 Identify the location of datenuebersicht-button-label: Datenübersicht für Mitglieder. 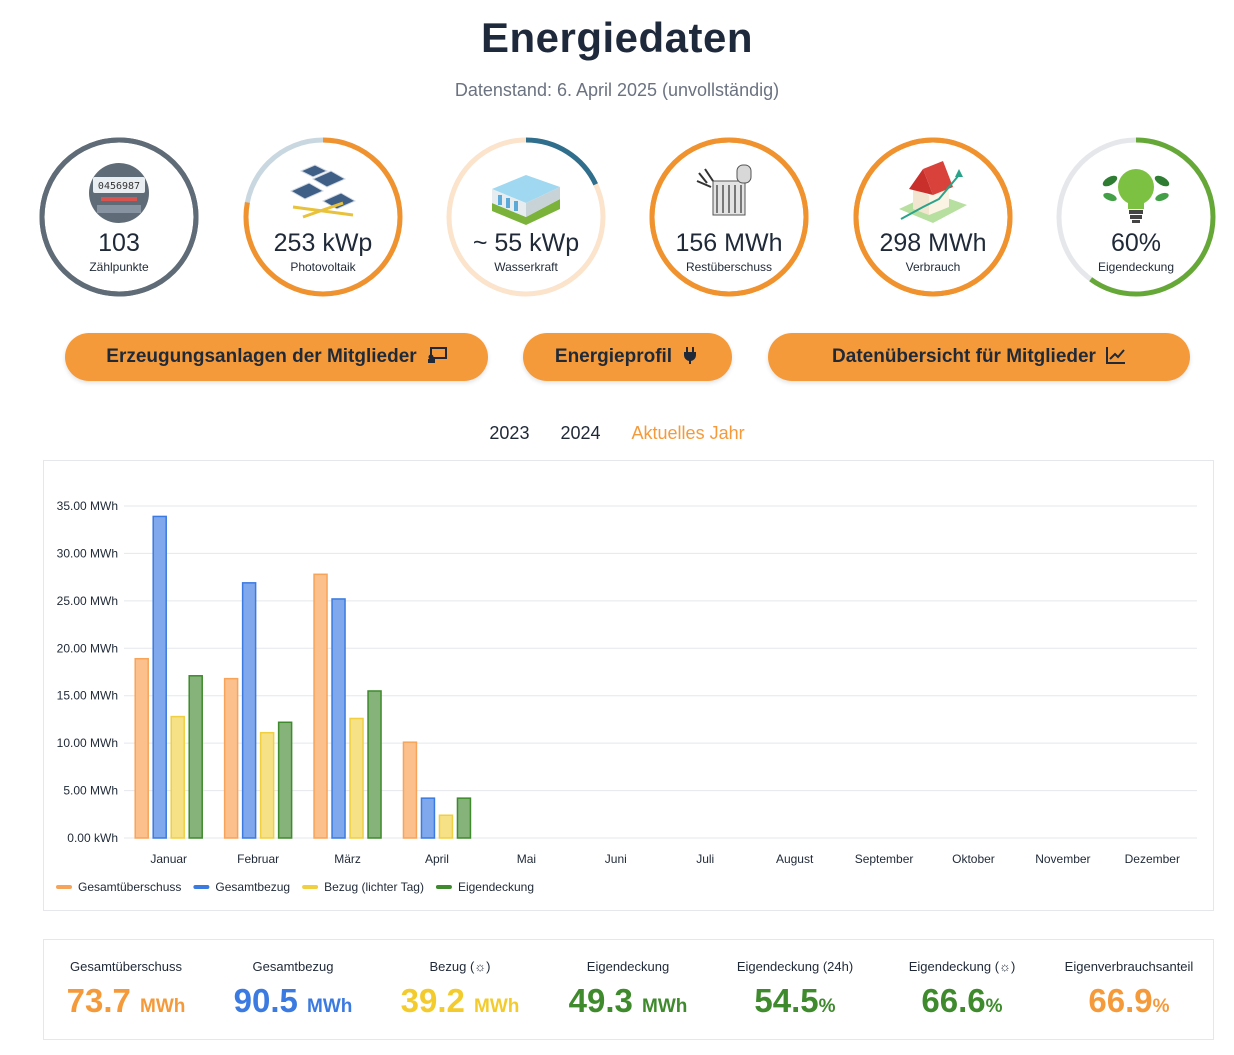
(964, 356).